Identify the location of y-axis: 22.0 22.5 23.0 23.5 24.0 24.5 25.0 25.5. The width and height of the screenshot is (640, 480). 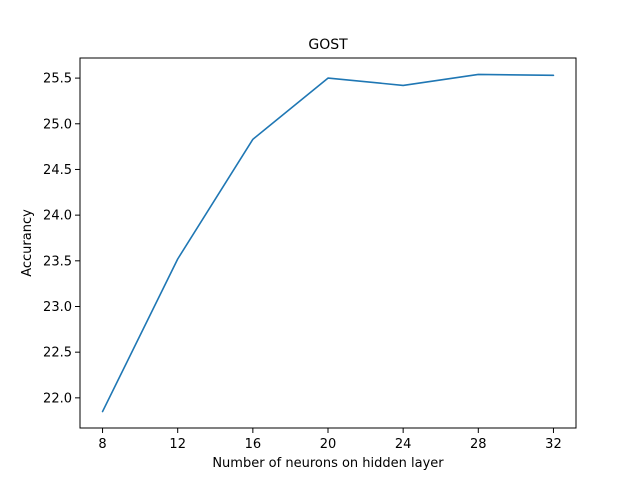
(61, 239).